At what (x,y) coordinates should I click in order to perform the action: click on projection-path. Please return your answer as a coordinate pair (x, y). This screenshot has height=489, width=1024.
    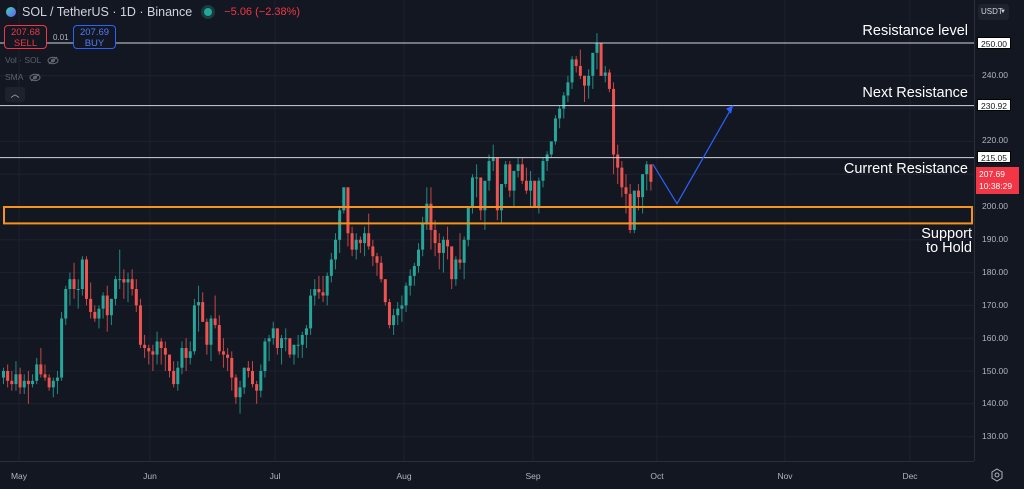
    Looking at the image, I should click on (693, 155).